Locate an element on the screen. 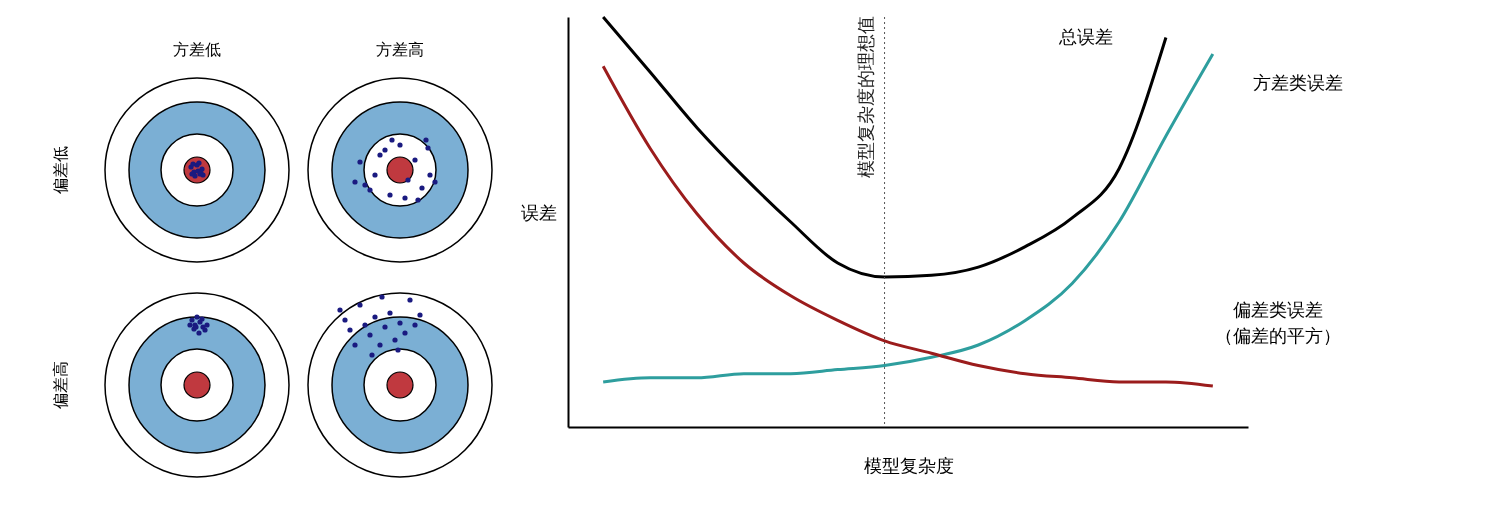 The width and height of the screenshot is (1489, 527). text: 偏差类误差（偏差的平方） is located at coordinates (1277, 322).